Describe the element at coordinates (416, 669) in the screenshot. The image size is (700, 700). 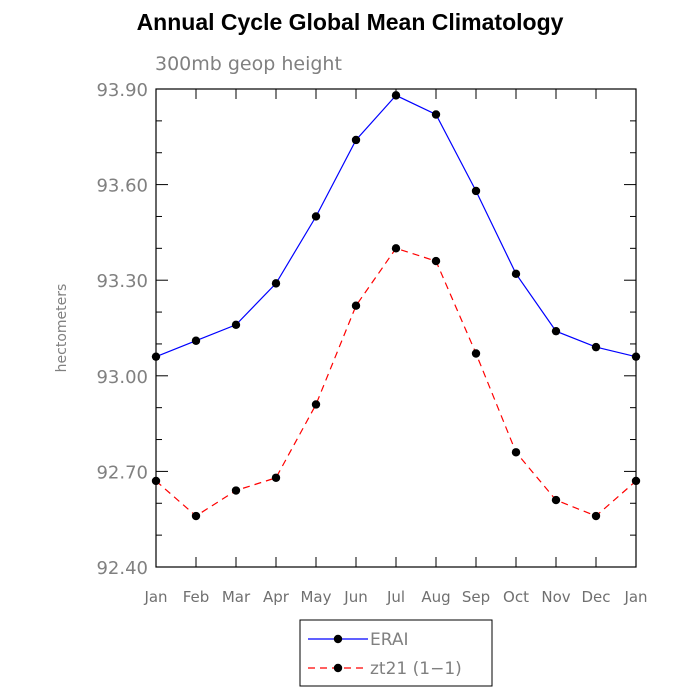
I see `legend-label: zt21 (1−1)` at that location.